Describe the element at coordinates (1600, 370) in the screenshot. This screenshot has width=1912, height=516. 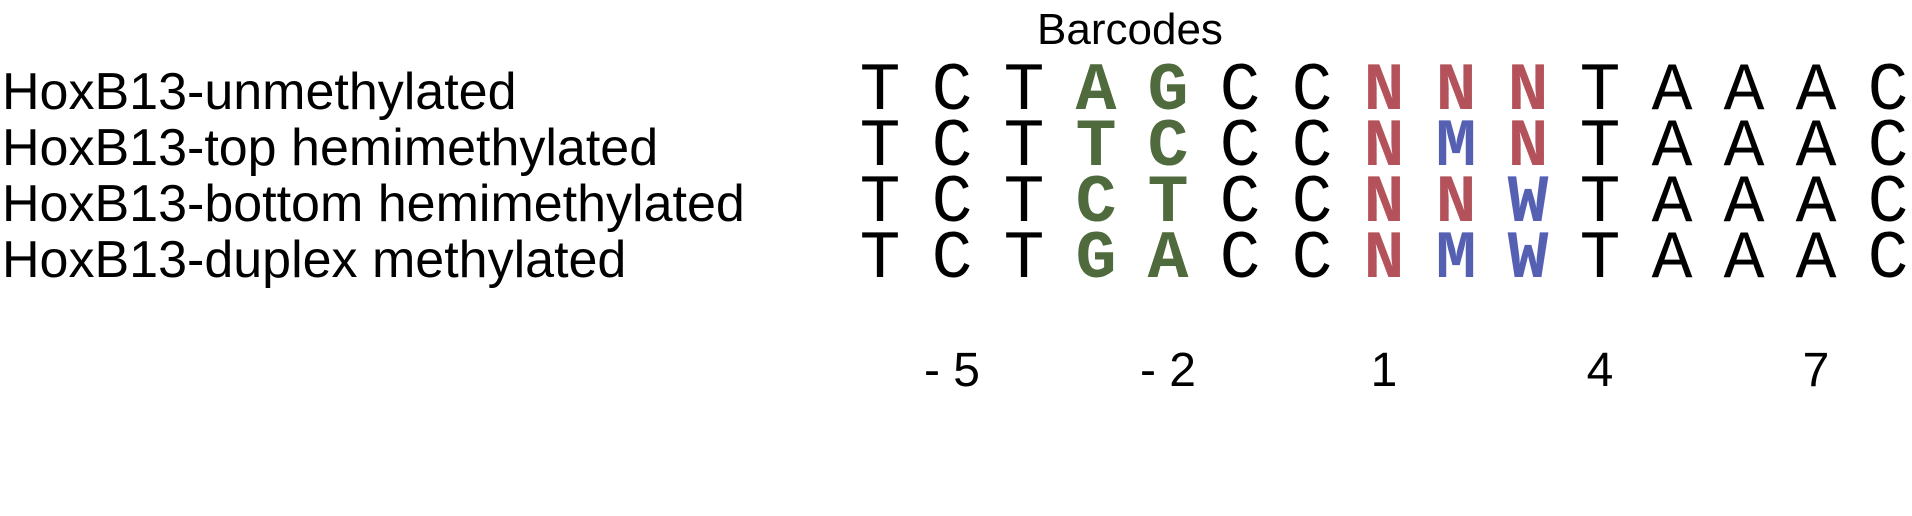
I see `position-number: 4` at that location.